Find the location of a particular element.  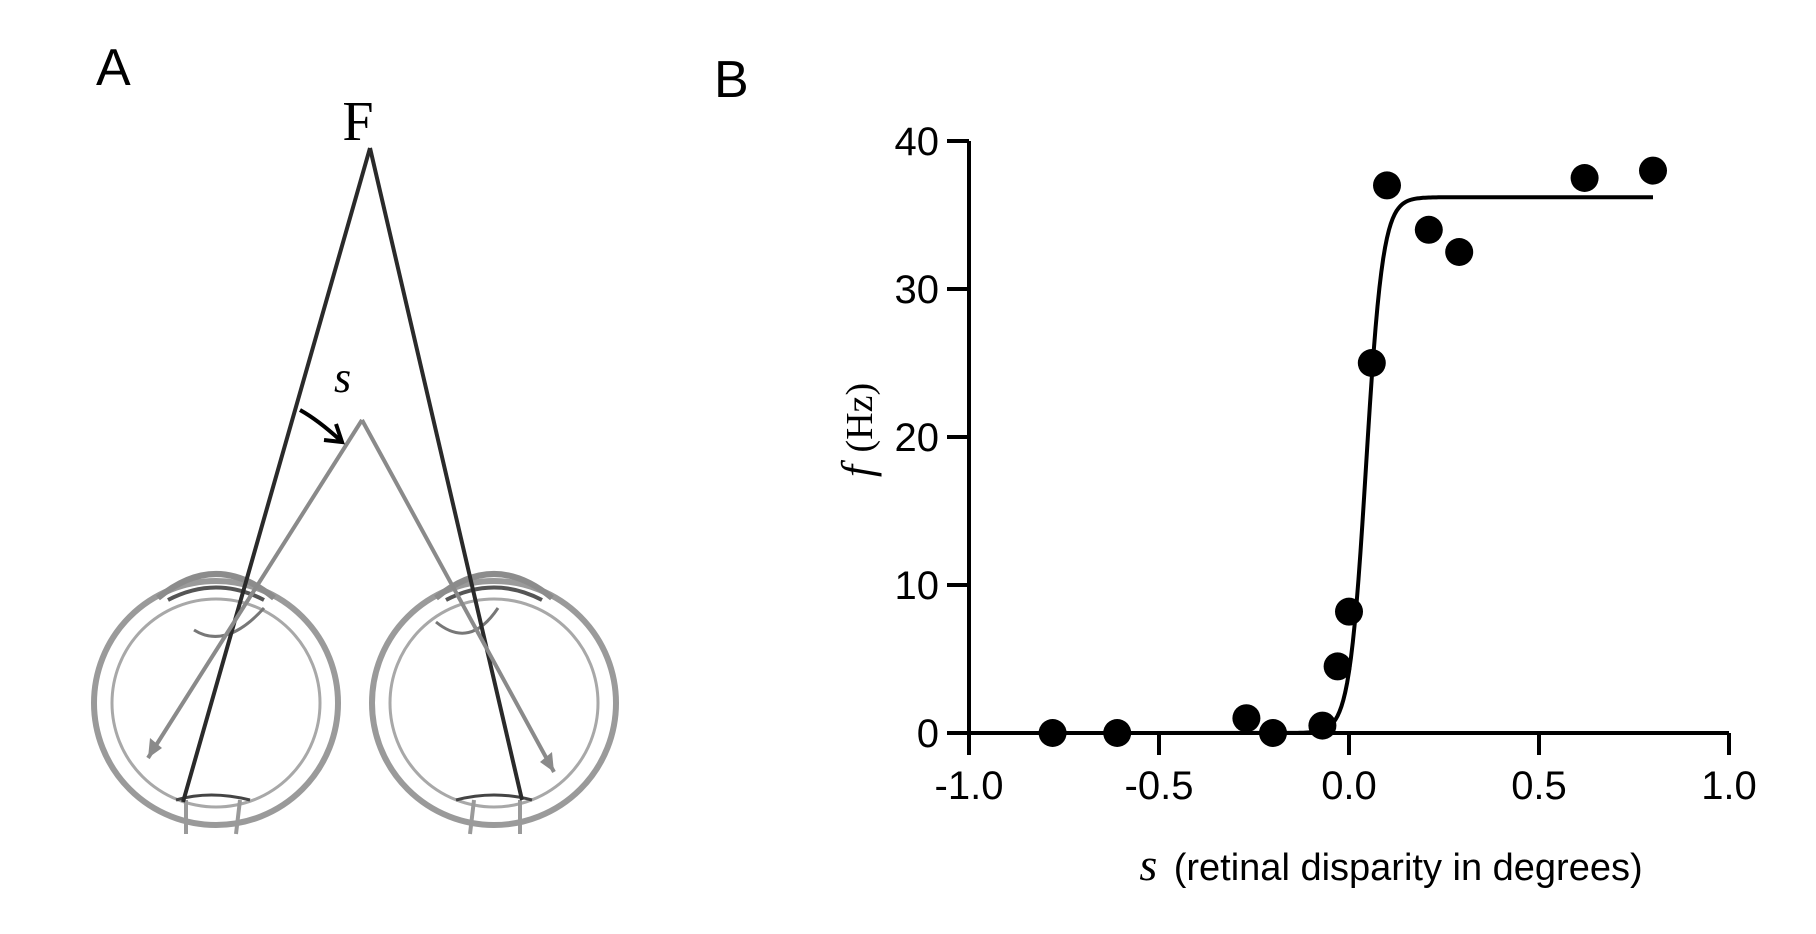

x-tick-label: -1.0 is located at coordinates (969, 786).